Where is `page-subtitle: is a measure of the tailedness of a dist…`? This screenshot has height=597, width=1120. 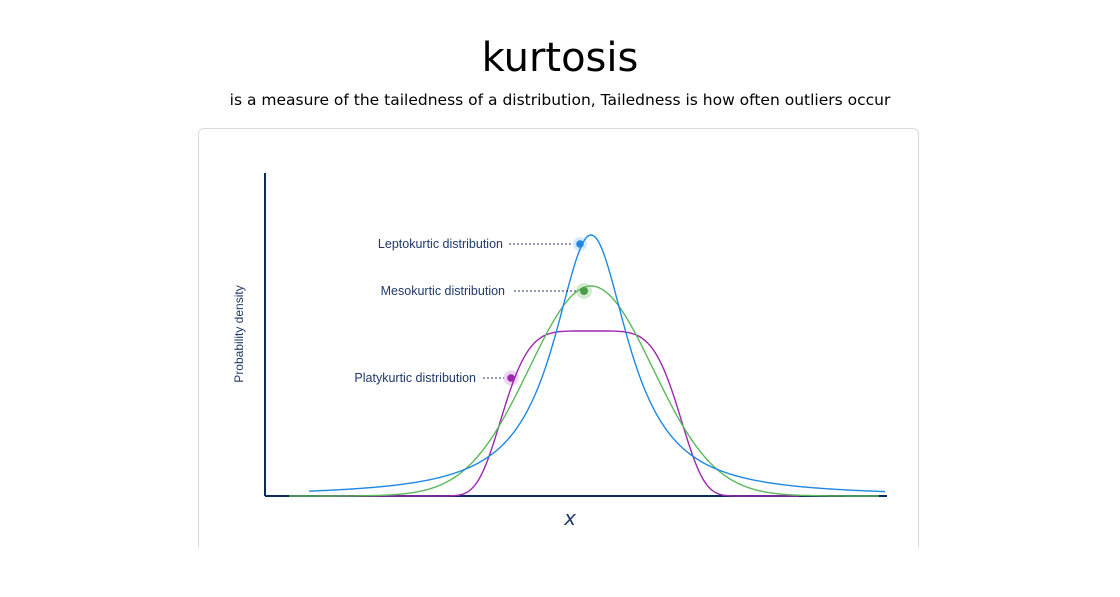 page-subtitle: is a measure of the tailedness of a dist… is located at coordinates (560, 100).